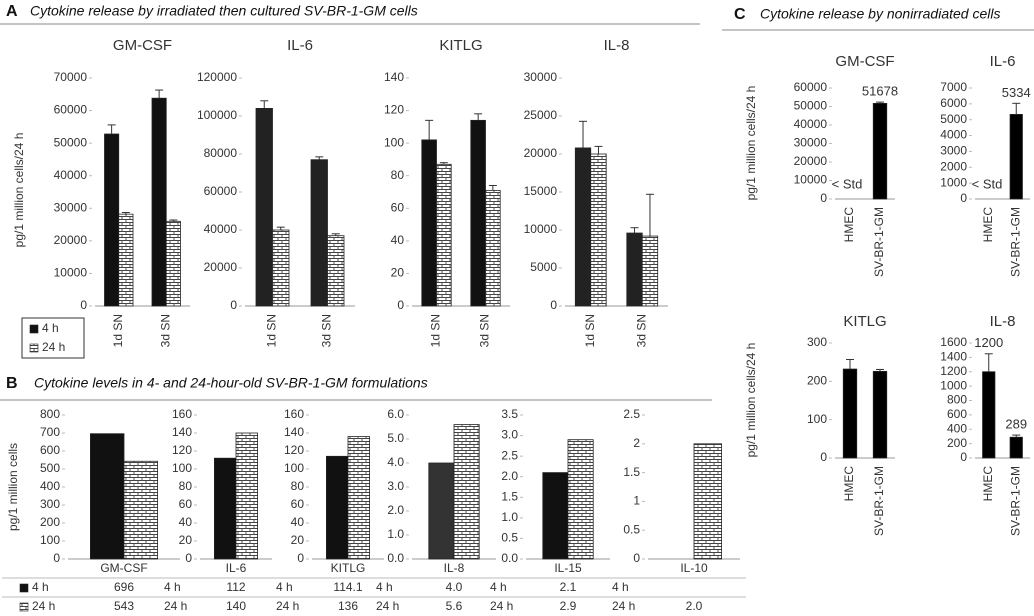 The width and height of the screenshot is (1034, 616). I want to click on y-tick-label: 0.5, so click(509, 538).